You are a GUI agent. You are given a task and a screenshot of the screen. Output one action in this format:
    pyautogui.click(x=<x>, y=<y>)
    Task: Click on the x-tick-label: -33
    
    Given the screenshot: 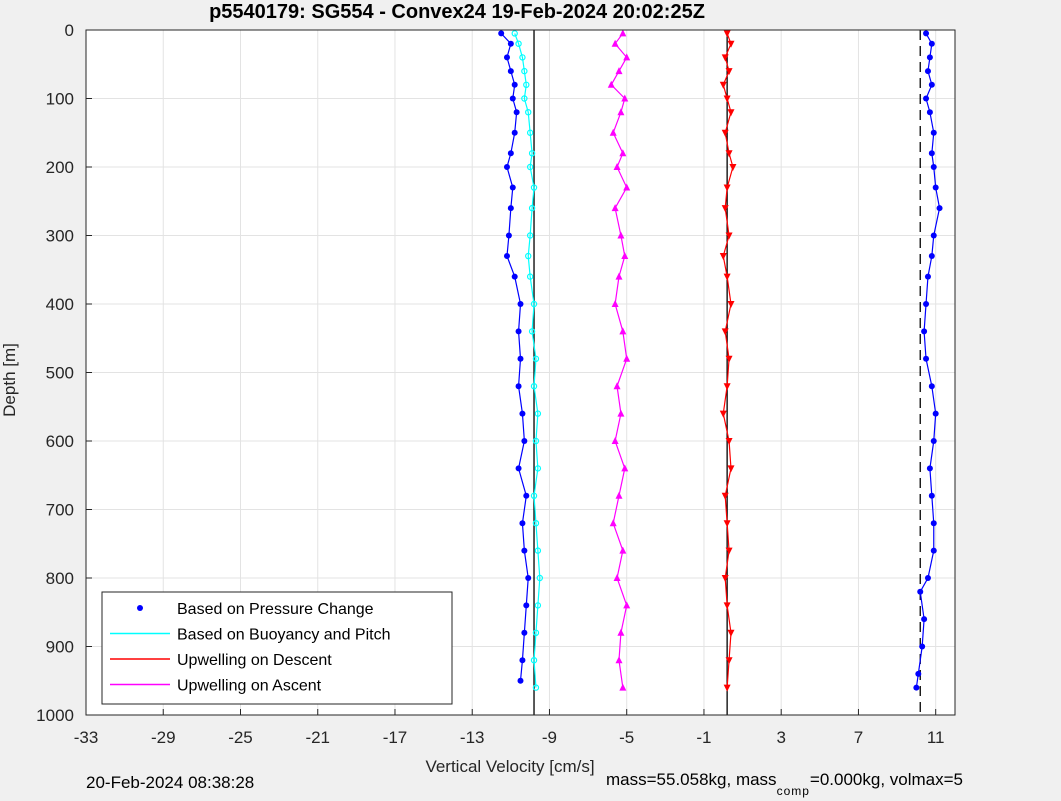 What is the action you would take?
    pyautogui.click(x=86, y=737)
    